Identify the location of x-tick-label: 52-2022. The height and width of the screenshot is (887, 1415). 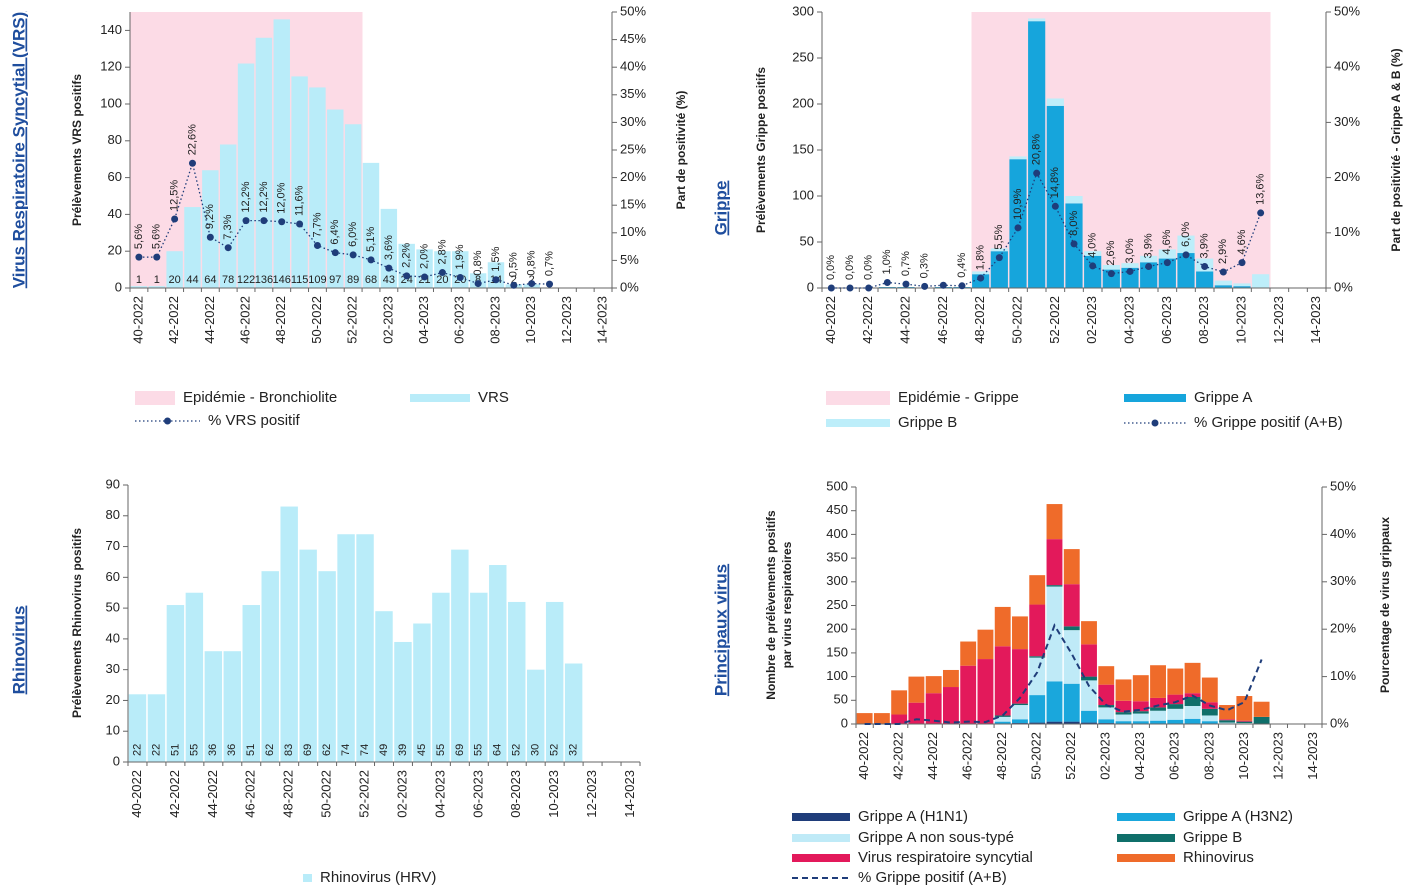
(363, 794).